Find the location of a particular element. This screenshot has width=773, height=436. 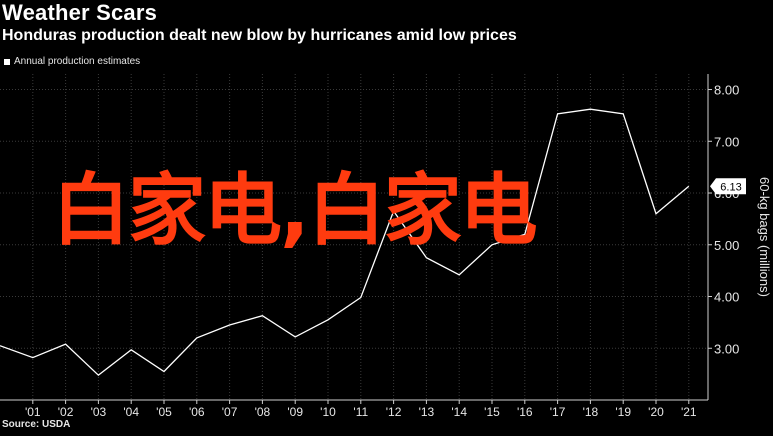

x-tick-label: '06 is located at coordinates (197, 412).